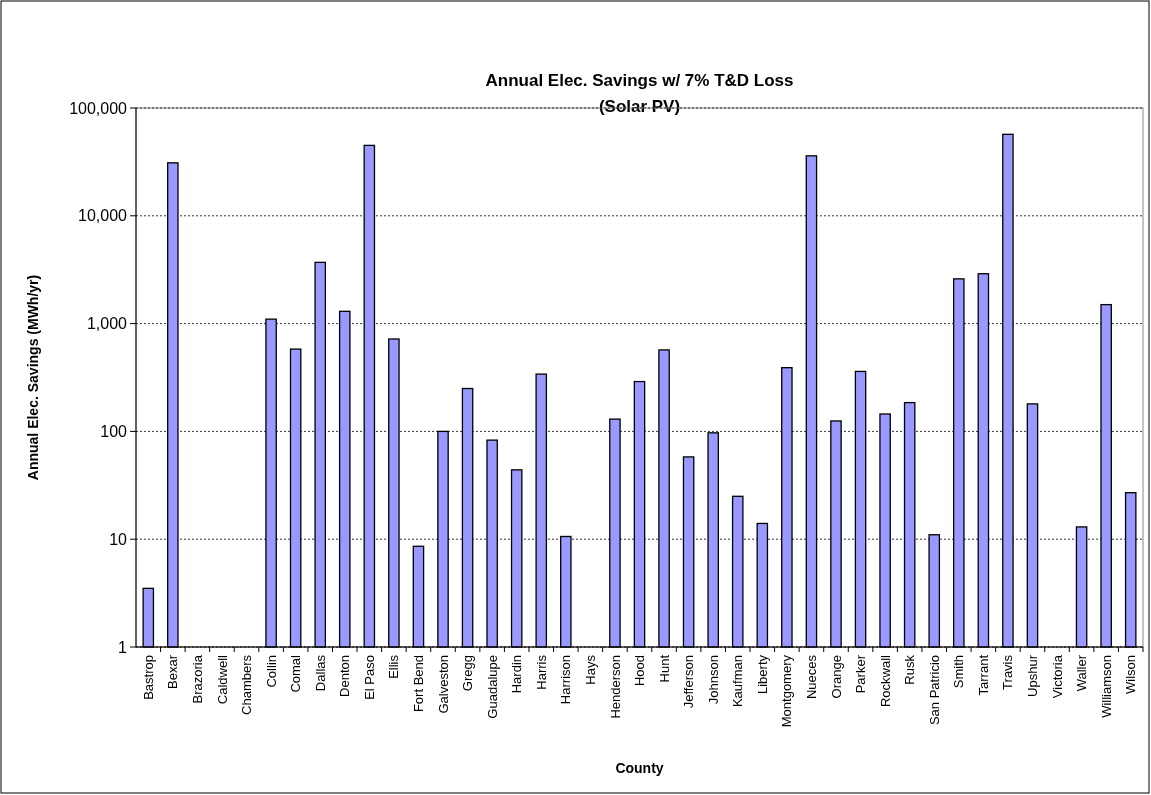  Describe the element at coordinates (492, 687) in the screenshot. I see `x-tick-label: Guadalupe` at that location.